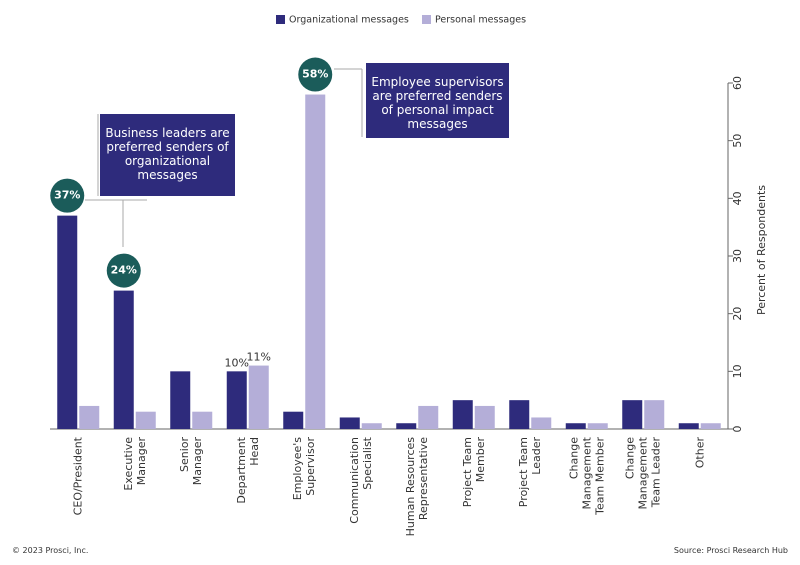 The width and height of the screenshot is (800, 565). What do you see at coordinates (191, 461) in the screenshot?
I see `x-tick-label: Senior Manager` at bounding box center [191, 461].